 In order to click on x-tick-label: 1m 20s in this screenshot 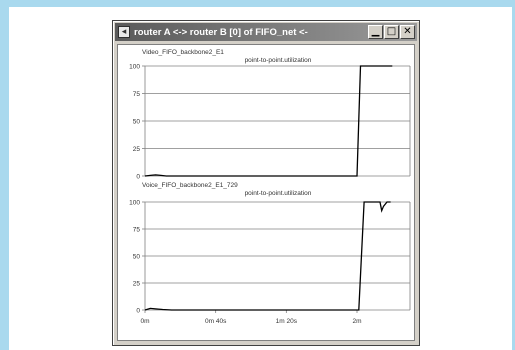, I will do `click(287, 321)`.